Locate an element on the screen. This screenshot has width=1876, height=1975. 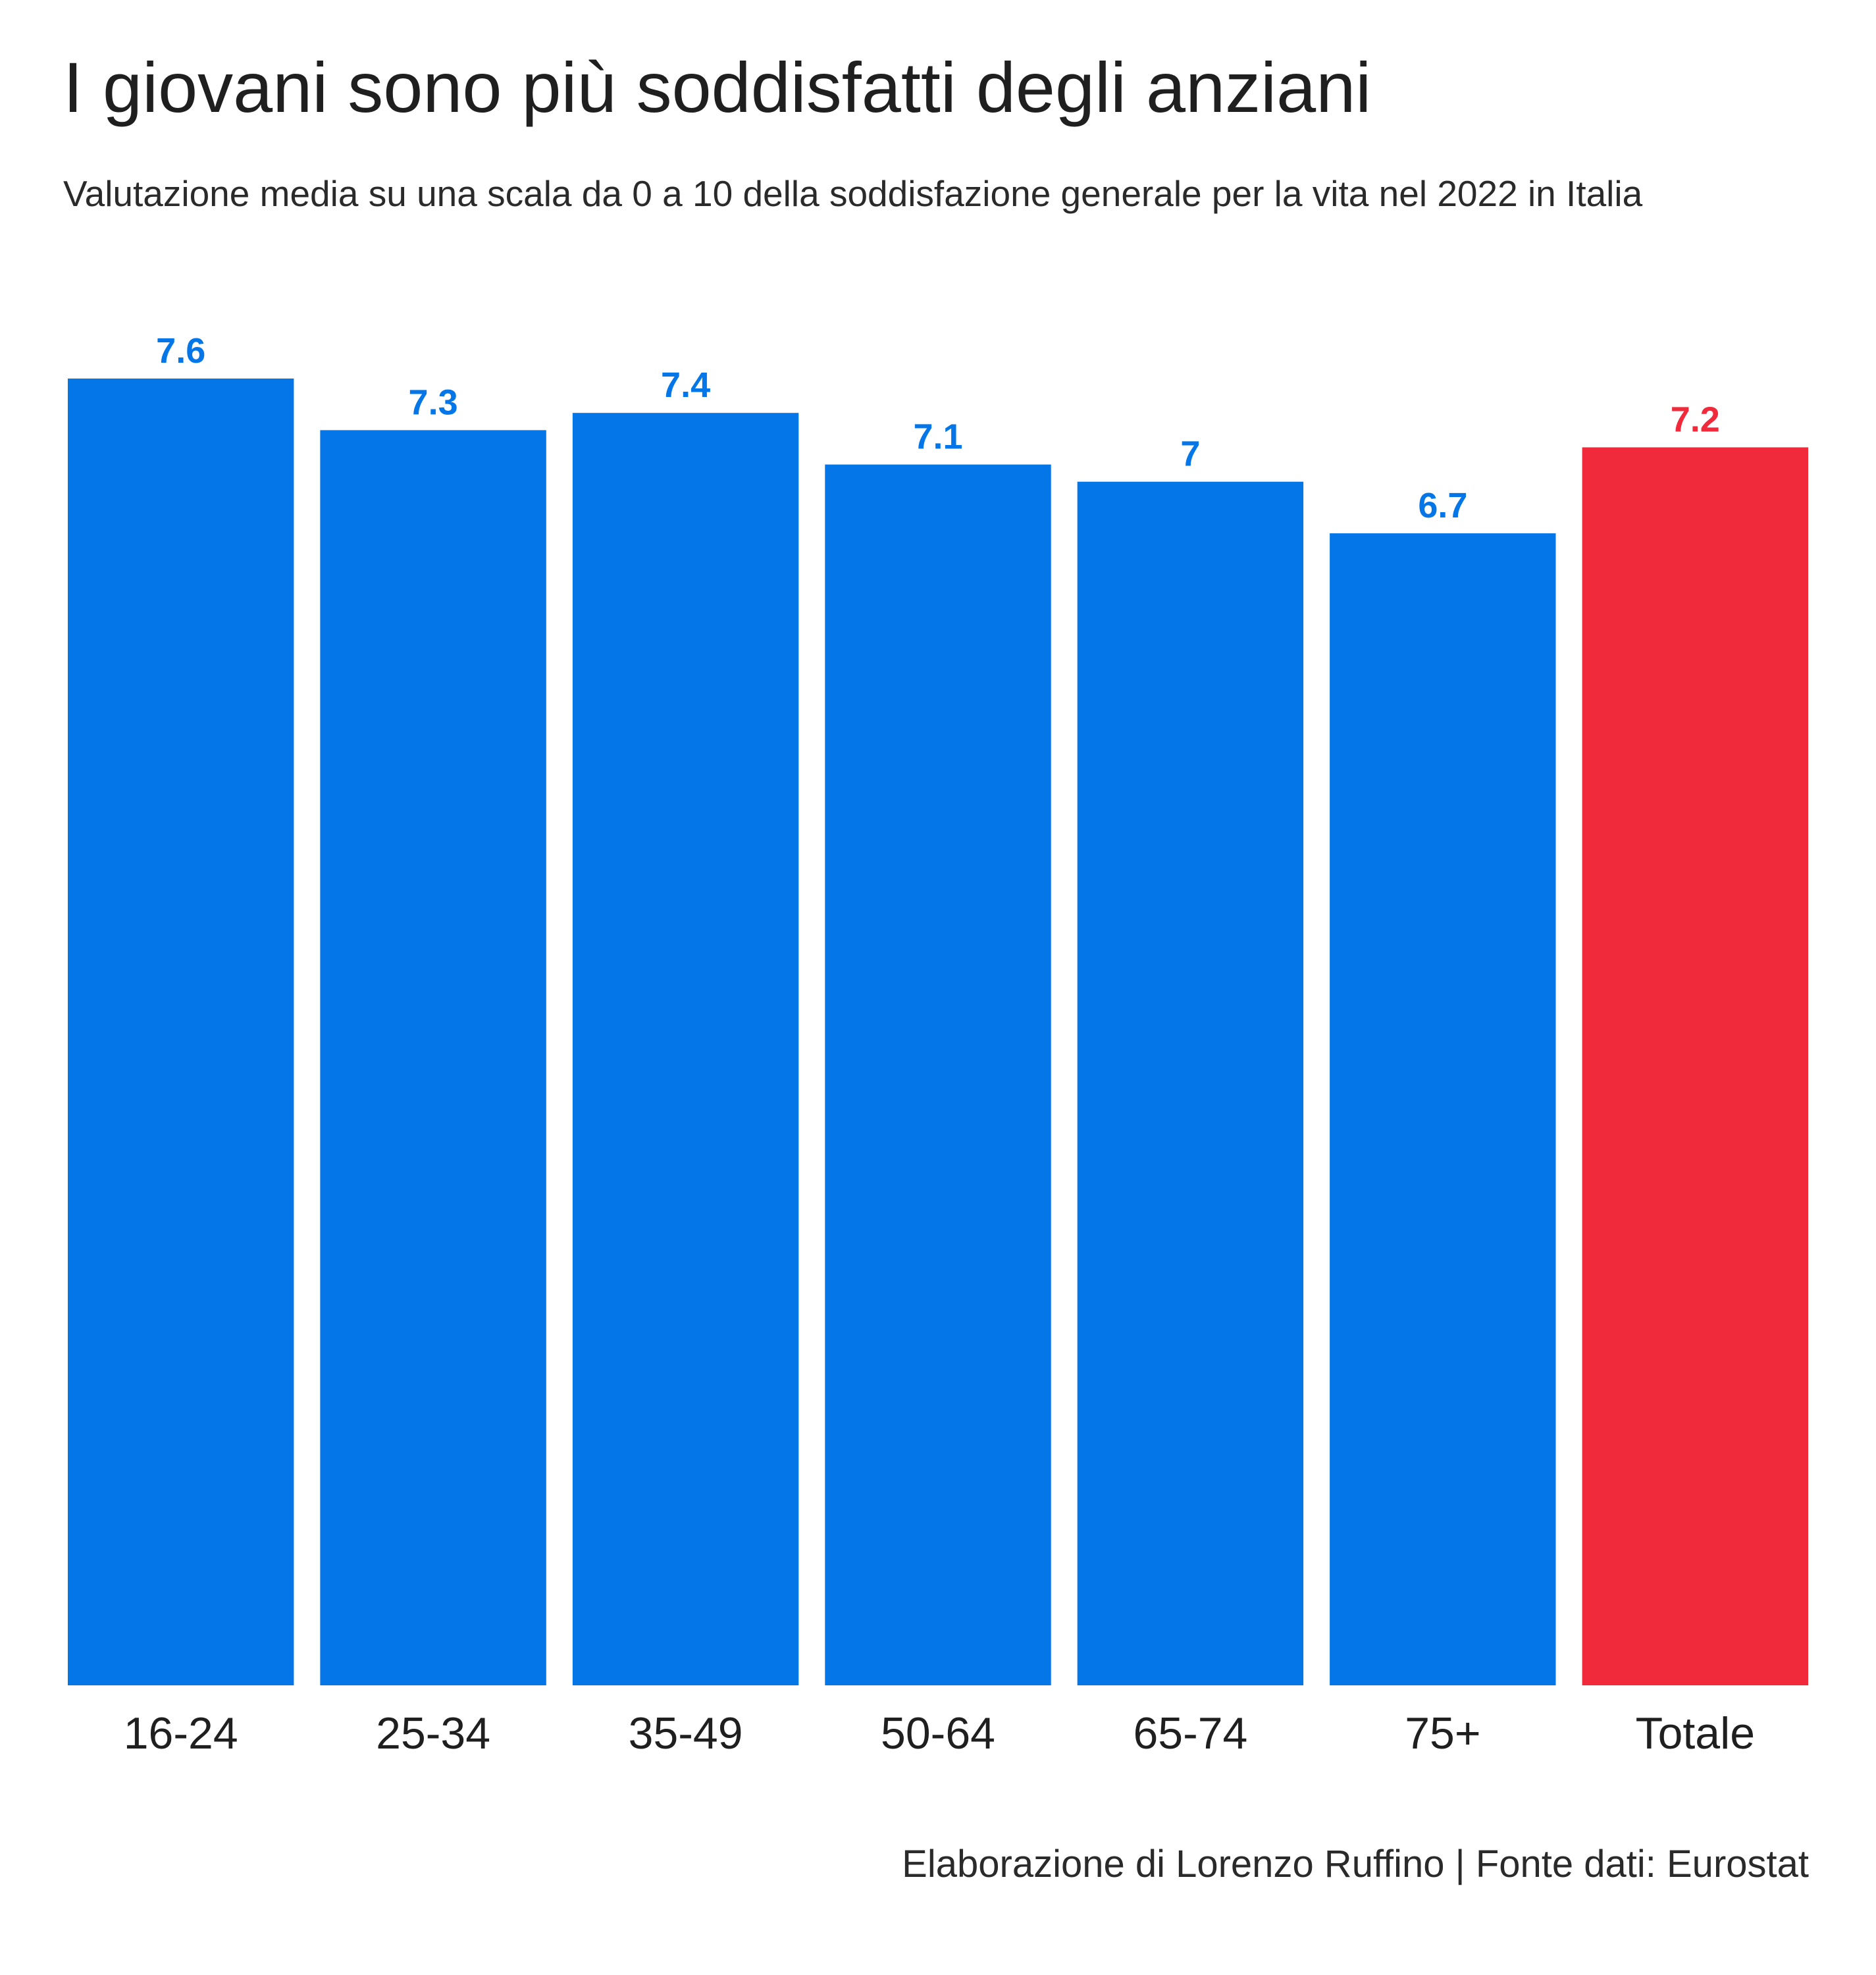
value-label: 7.3 is located at coordinates (433, 402).